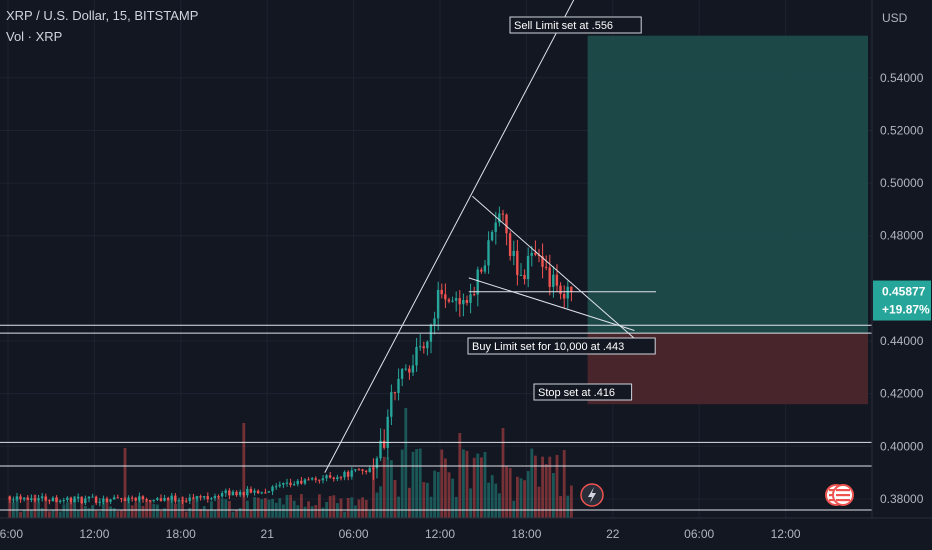 Image resolution: width=932 pixels, height=550 pixels. Describe the element at coordinates (36, 36) in the screenshot. I see `volume-legend: Vol · XRP` at that location.